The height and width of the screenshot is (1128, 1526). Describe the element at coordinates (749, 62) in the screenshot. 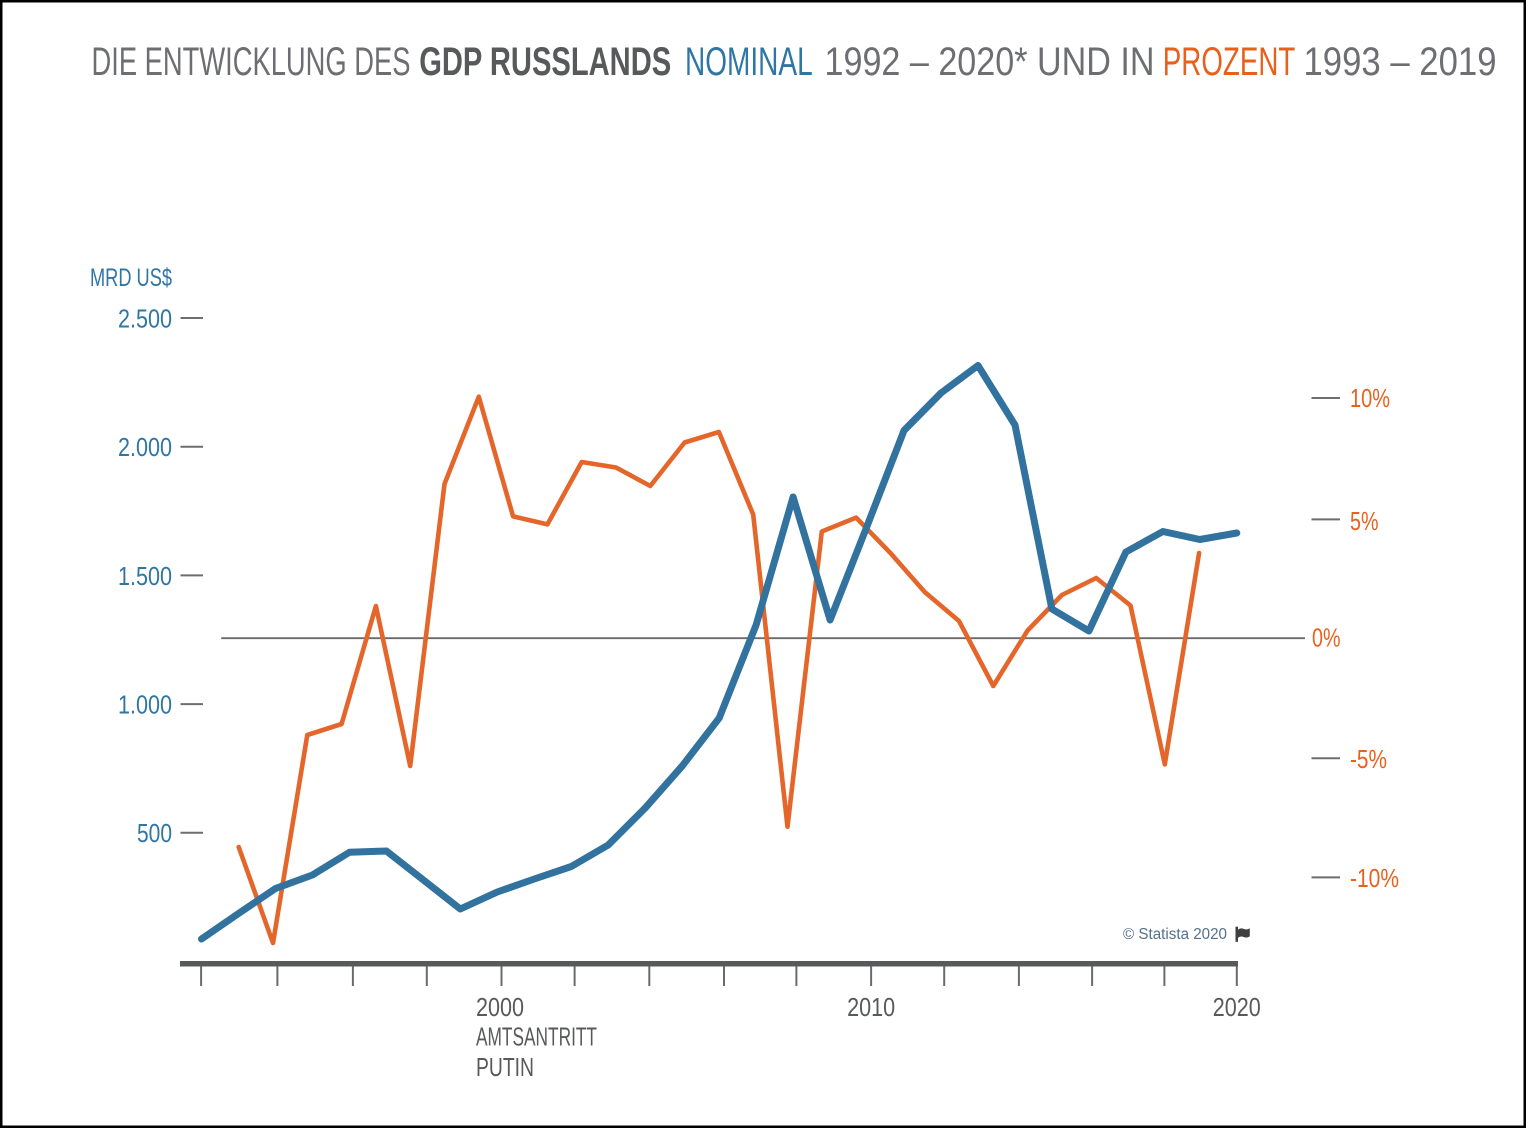

I see `svg-text: NOMINAL` at that location.